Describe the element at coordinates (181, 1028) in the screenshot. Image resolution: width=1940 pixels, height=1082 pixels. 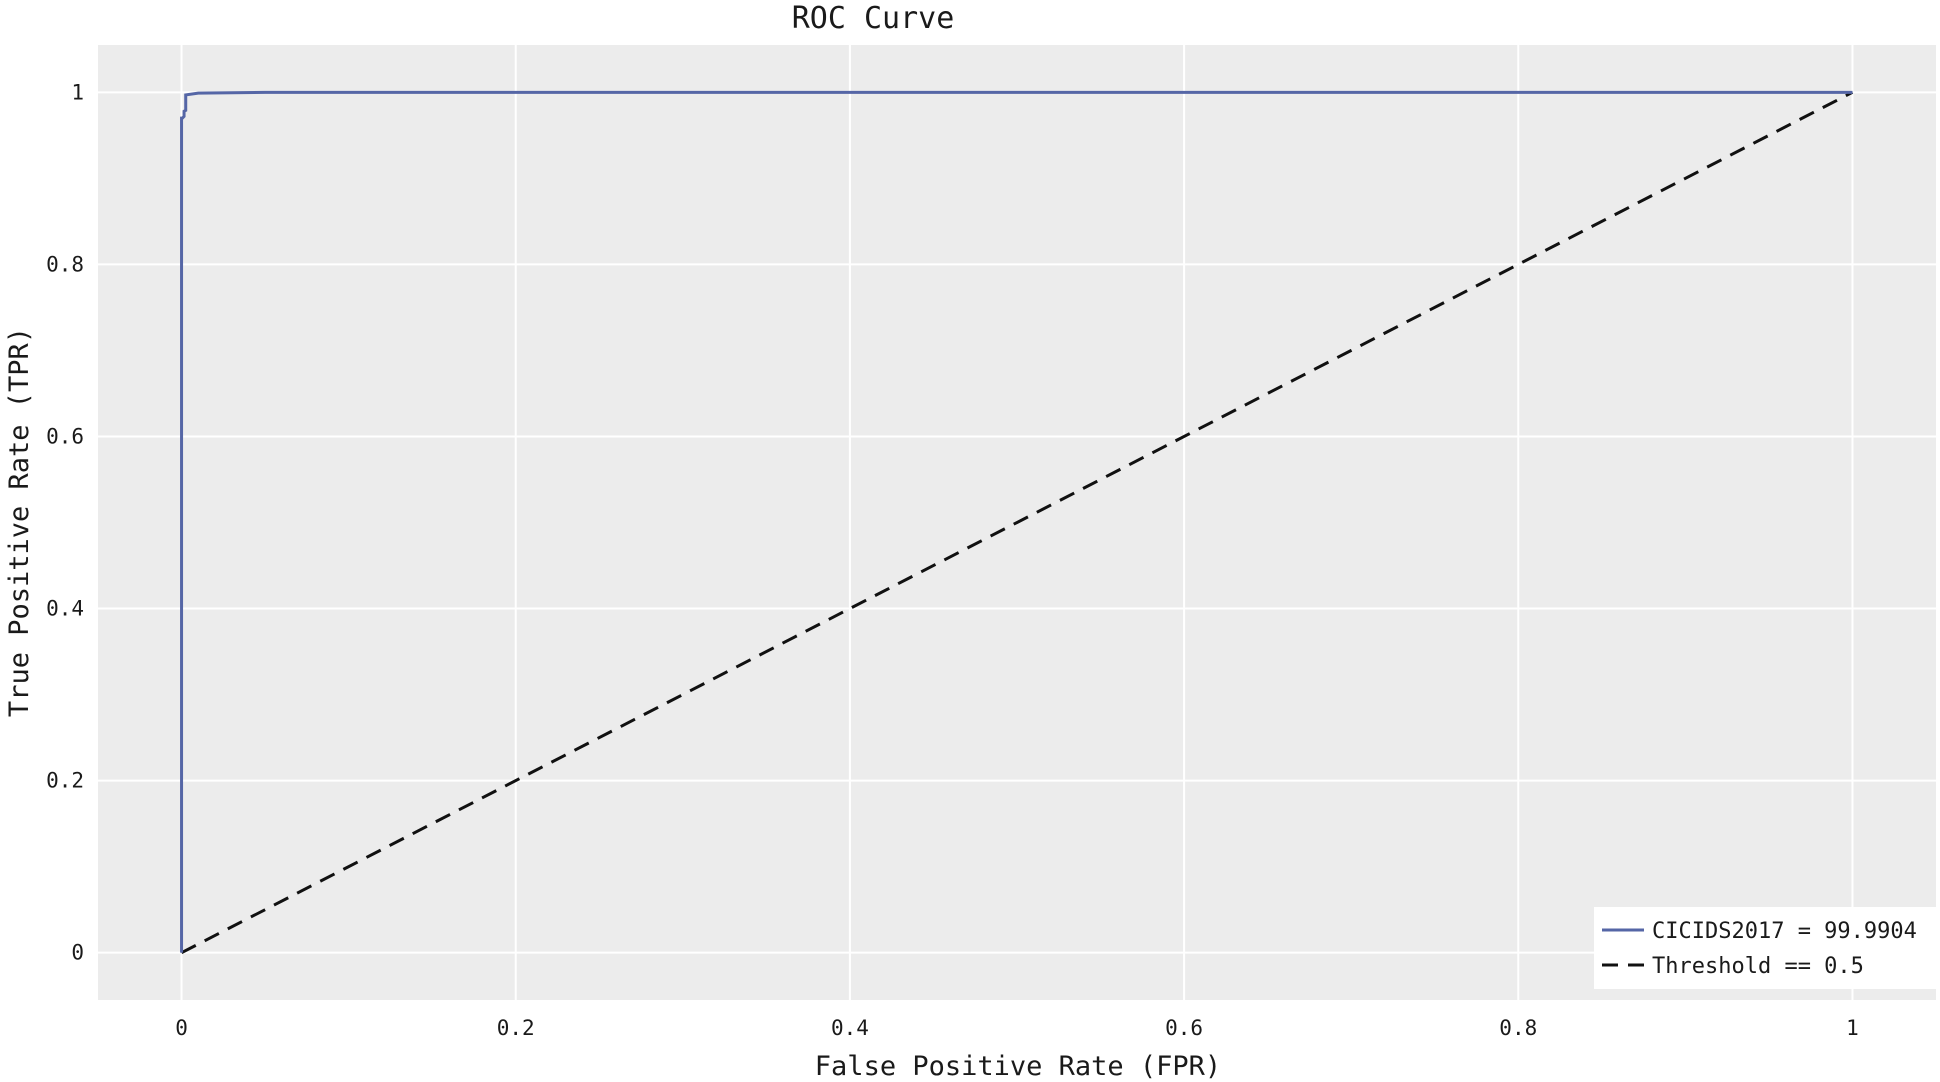
I see `x-tick-label: 0` at that location.